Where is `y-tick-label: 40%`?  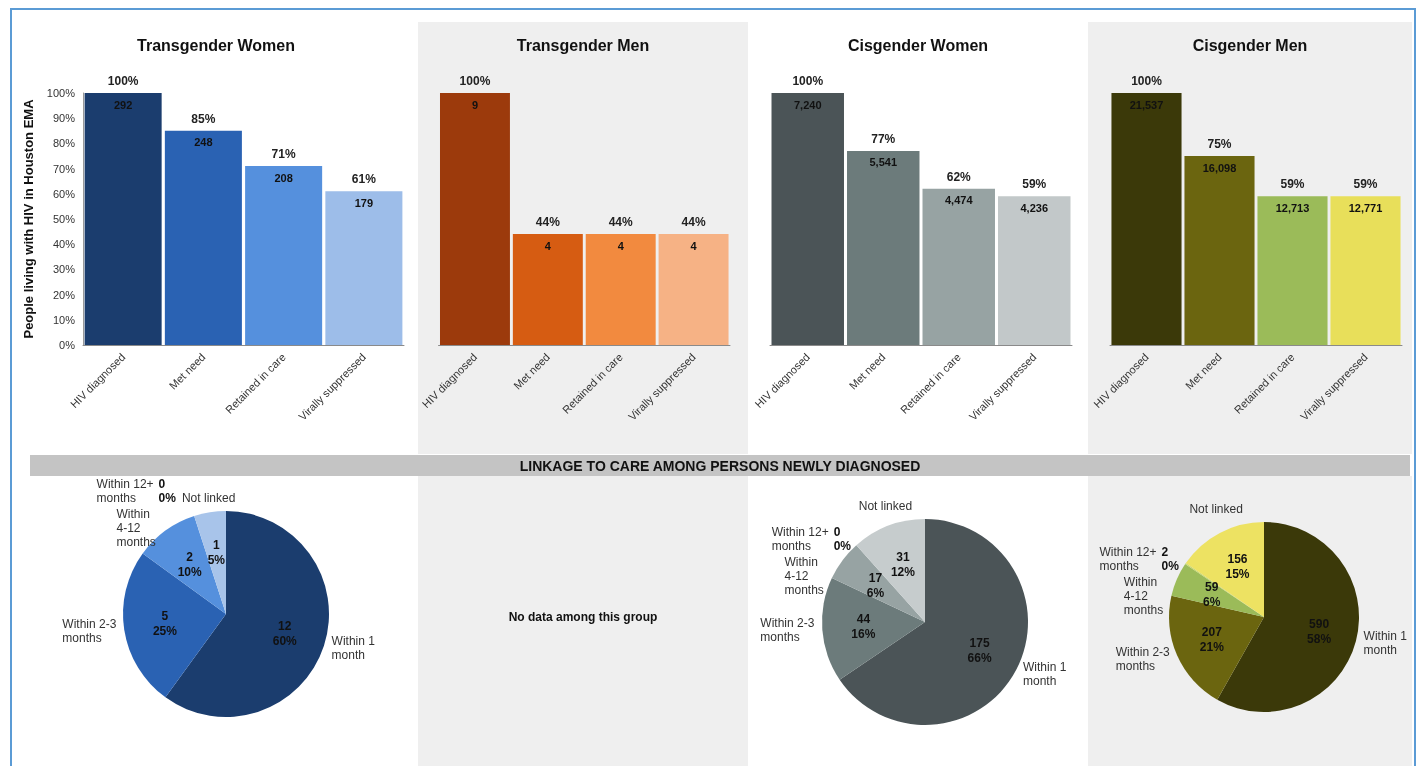 y-tick-label: 40% is located at coordinates (64, 244).